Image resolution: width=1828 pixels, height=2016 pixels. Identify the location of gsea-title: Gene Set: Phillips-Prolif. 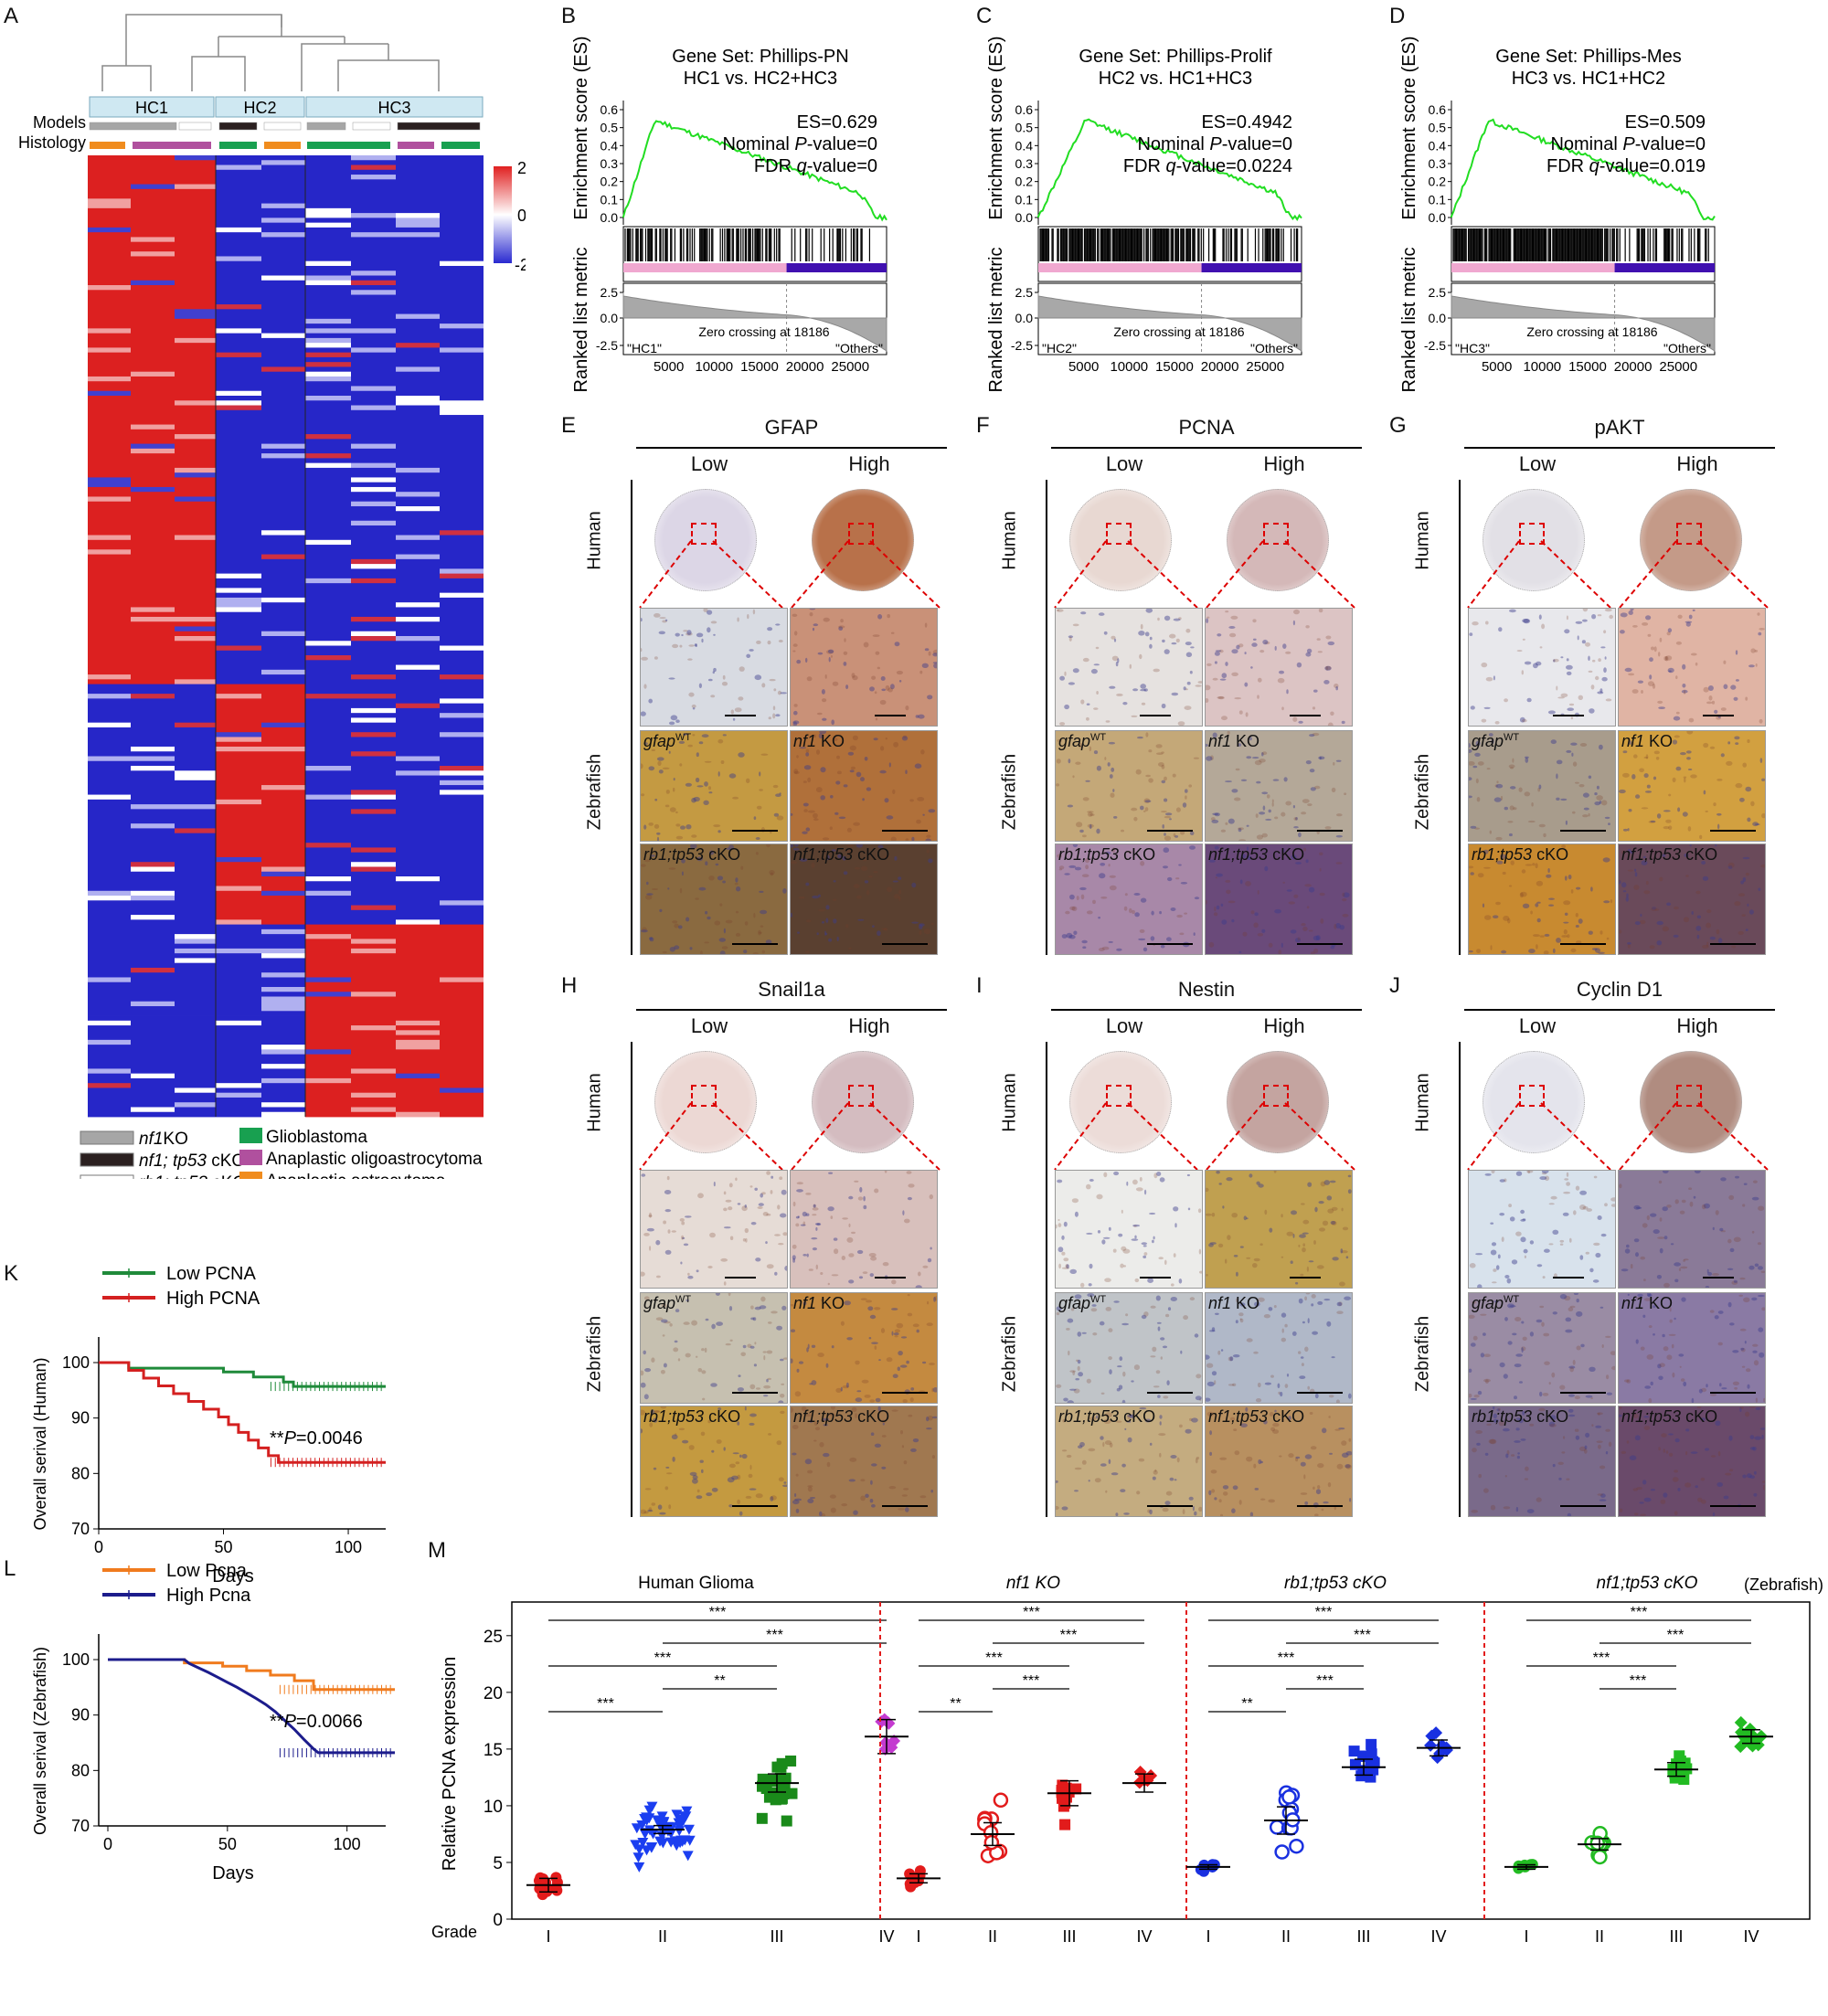
(1175, 57).